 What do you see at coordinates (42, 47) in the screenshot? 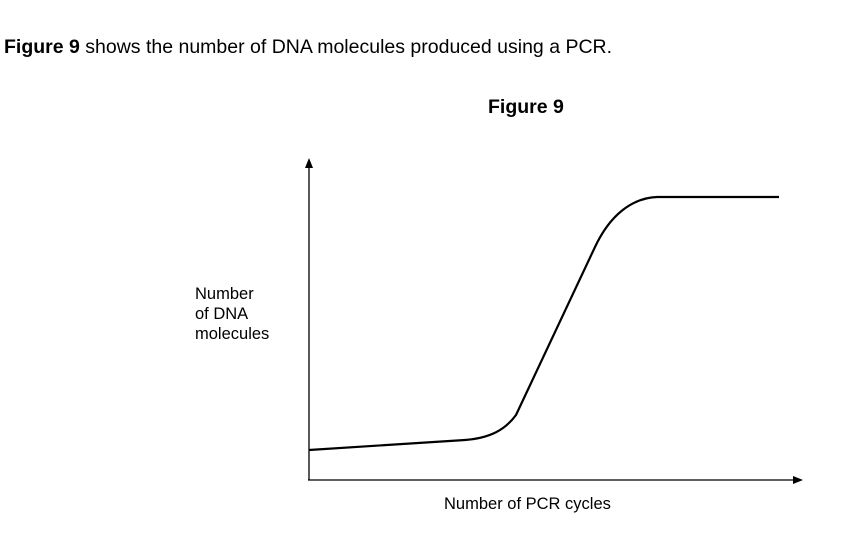
I see `intro-figure-ref: Figure 9` at bounding box center [42, 47].